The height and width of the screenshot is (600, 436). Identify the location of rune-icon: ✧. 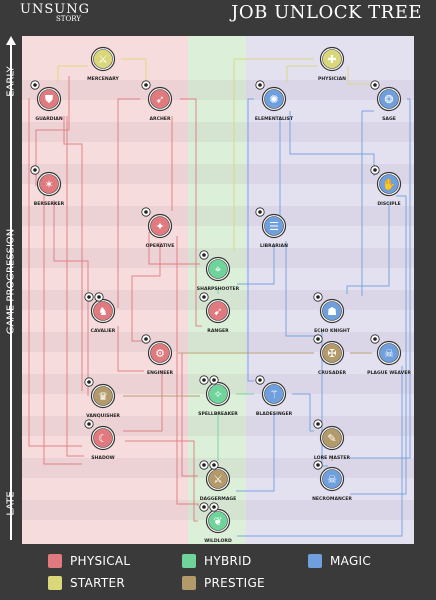
(217, 394).